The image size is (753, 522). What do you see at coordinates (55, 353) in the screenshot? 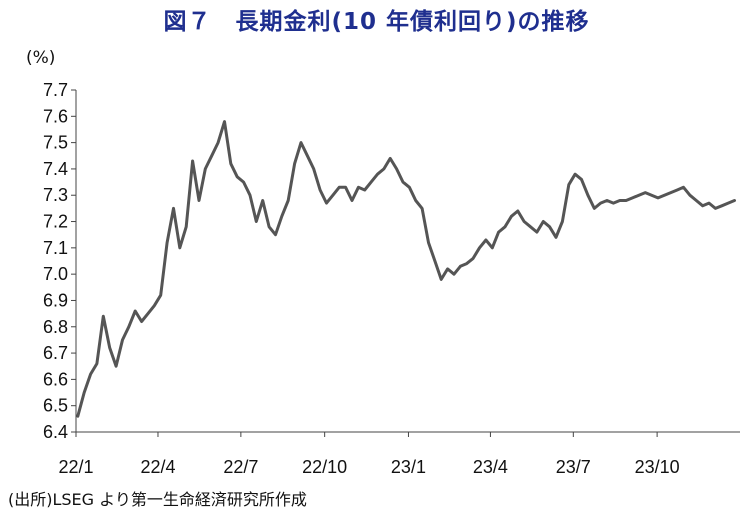
I see `y-tick-label: 6.7` at bounding box center [55, 353].